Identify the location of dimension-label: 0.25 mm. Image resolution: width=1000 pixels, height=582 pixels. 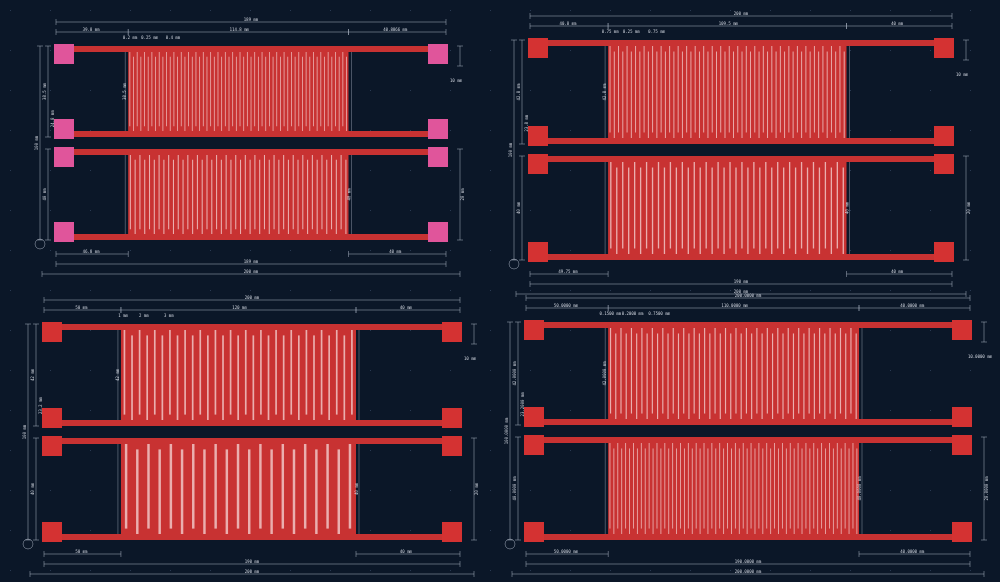
(149, 37).